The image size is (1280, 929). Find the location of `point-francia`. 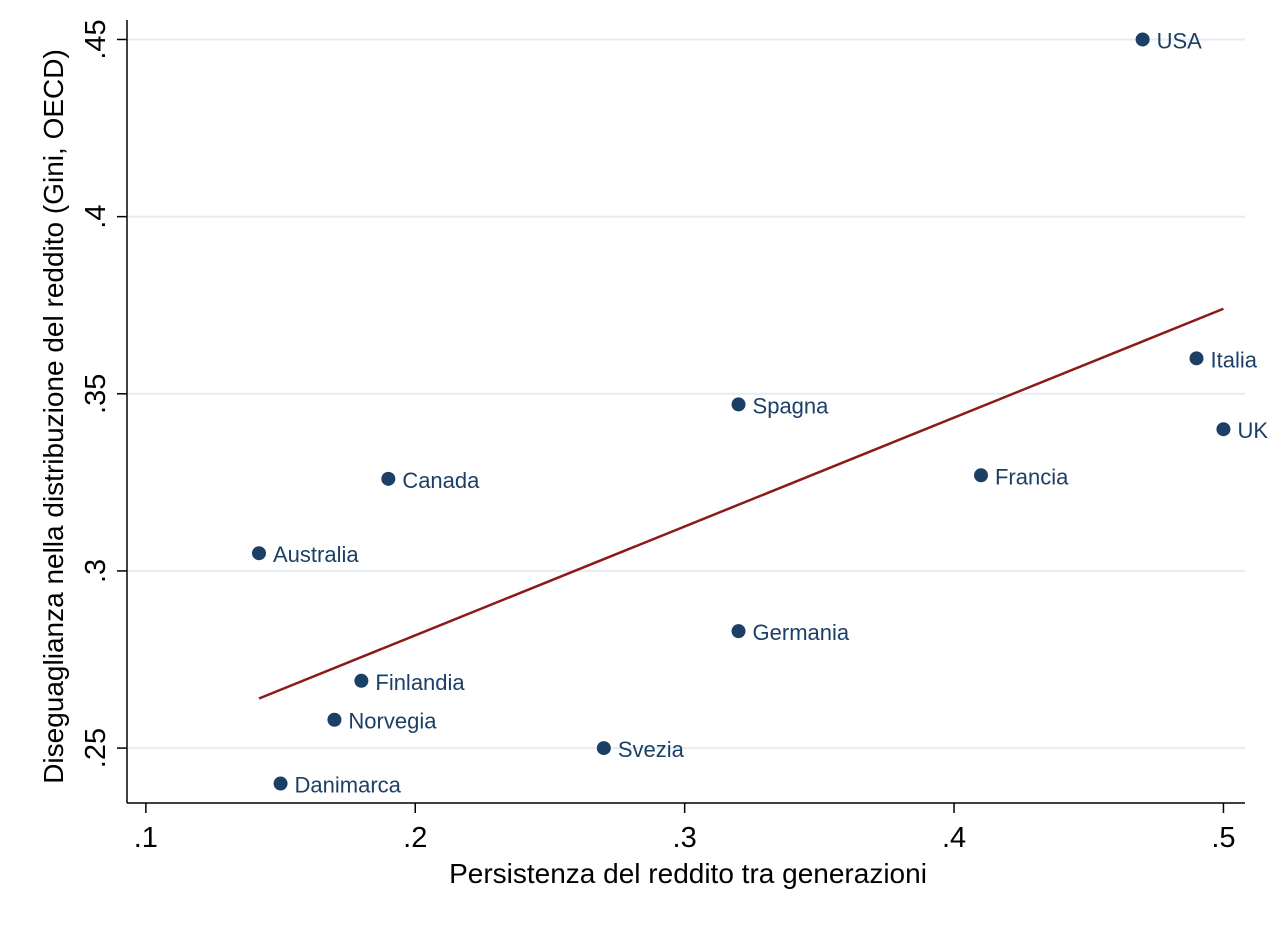

point-francia is located at coordinates (980, 475).